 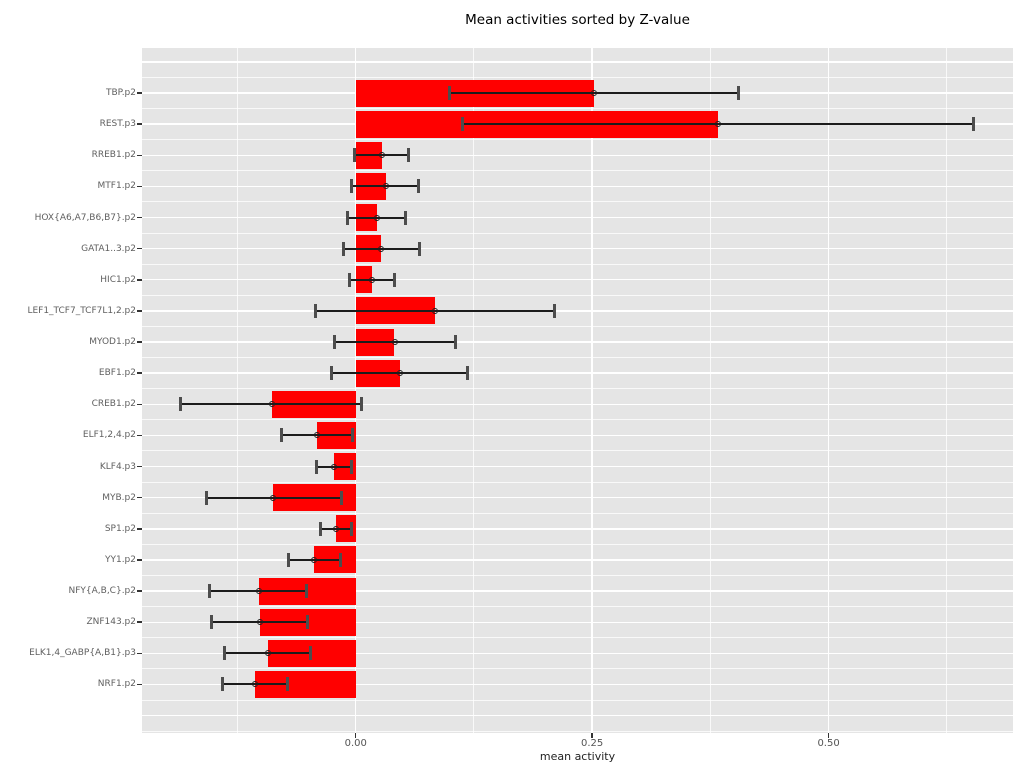 I want to click on y-axis-category-label: RREB1.p2, so click(x=113, y=155).